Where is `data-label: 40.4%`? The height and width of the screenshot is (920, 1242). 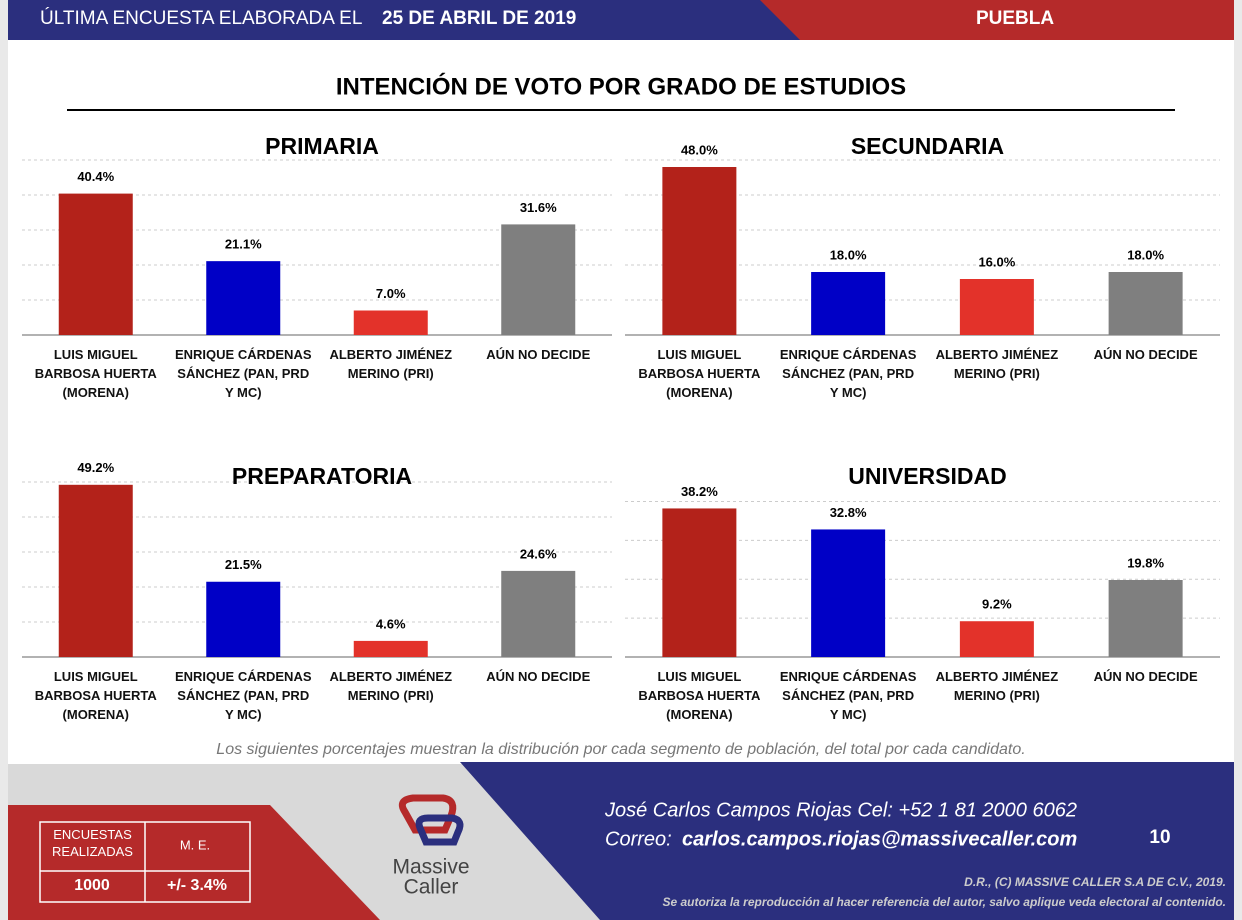
data-label: 40.4% is located at coordinates (95, 176).